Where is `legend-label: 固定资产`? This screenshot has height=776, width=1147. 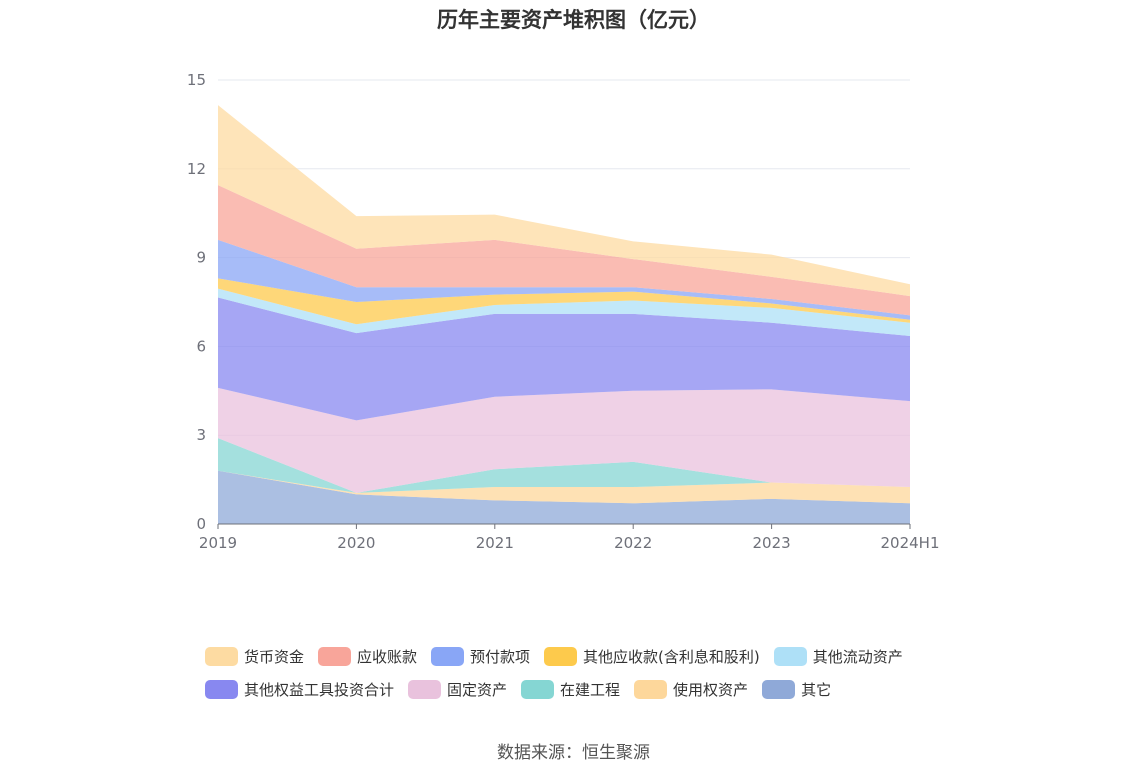 legend-label: 固定资产 is located at coordinates (477, 690).